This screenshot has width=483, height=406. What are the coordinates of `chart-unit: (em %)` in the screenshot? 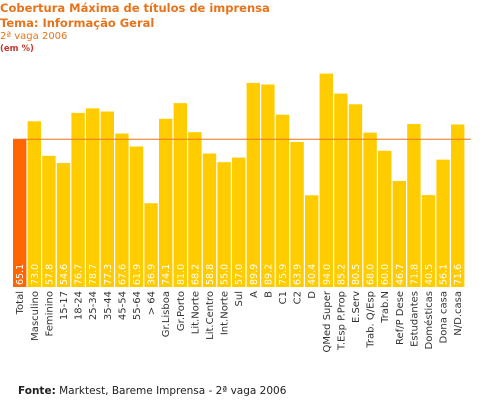 It's located at (17, 49).